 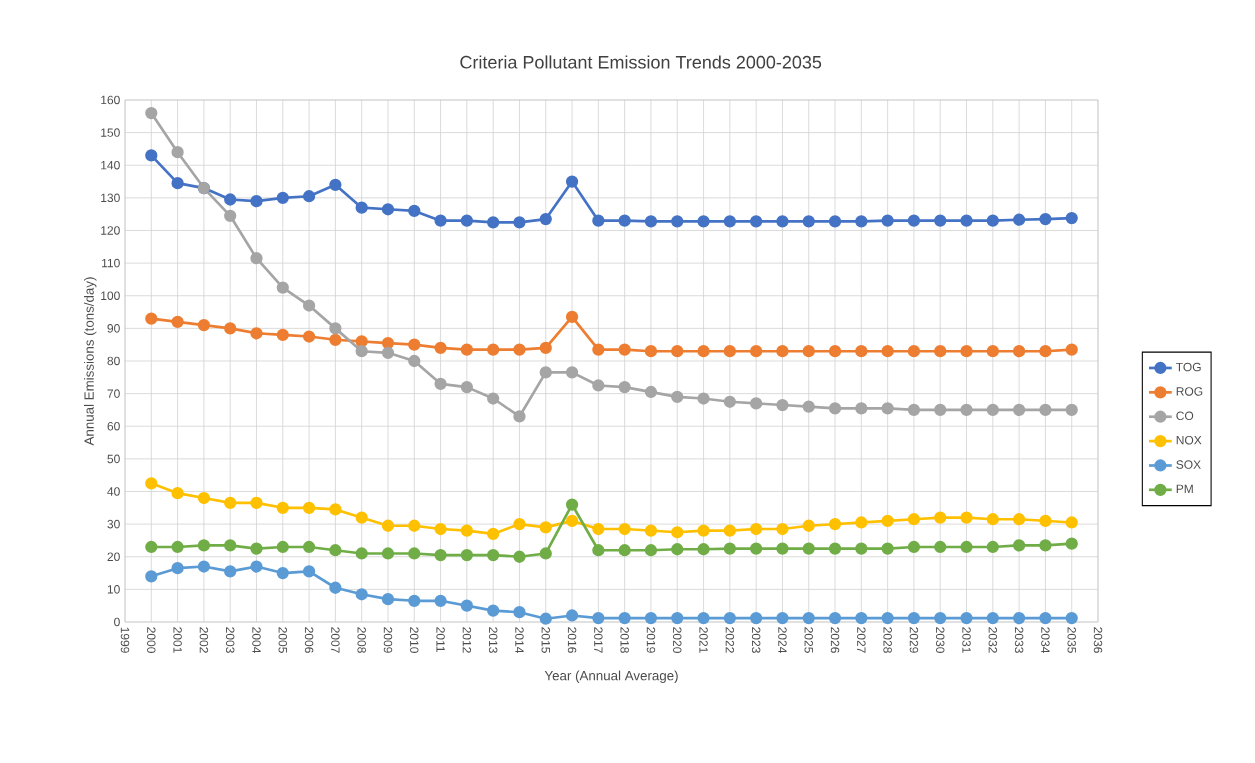 What do you see at coordinates (111, 263) in the screenshot?
I see `y-tick-label: 110` at bounding box center [111, 263].